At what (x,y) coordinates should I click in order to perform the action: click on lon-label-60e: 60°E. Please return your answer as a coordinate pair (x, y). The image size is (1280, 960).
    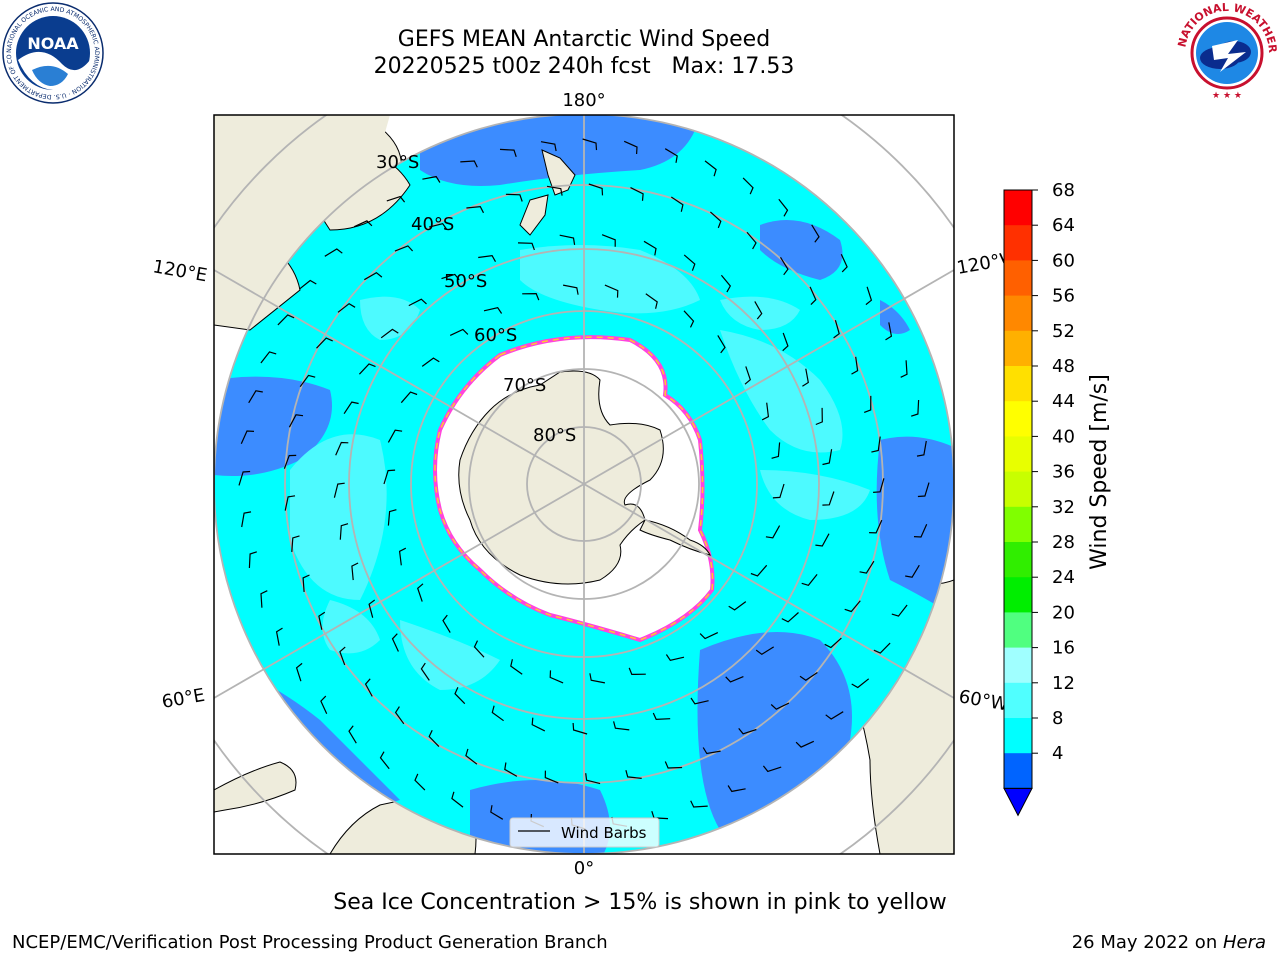
    Looking at the image, I should click on (183, 699).